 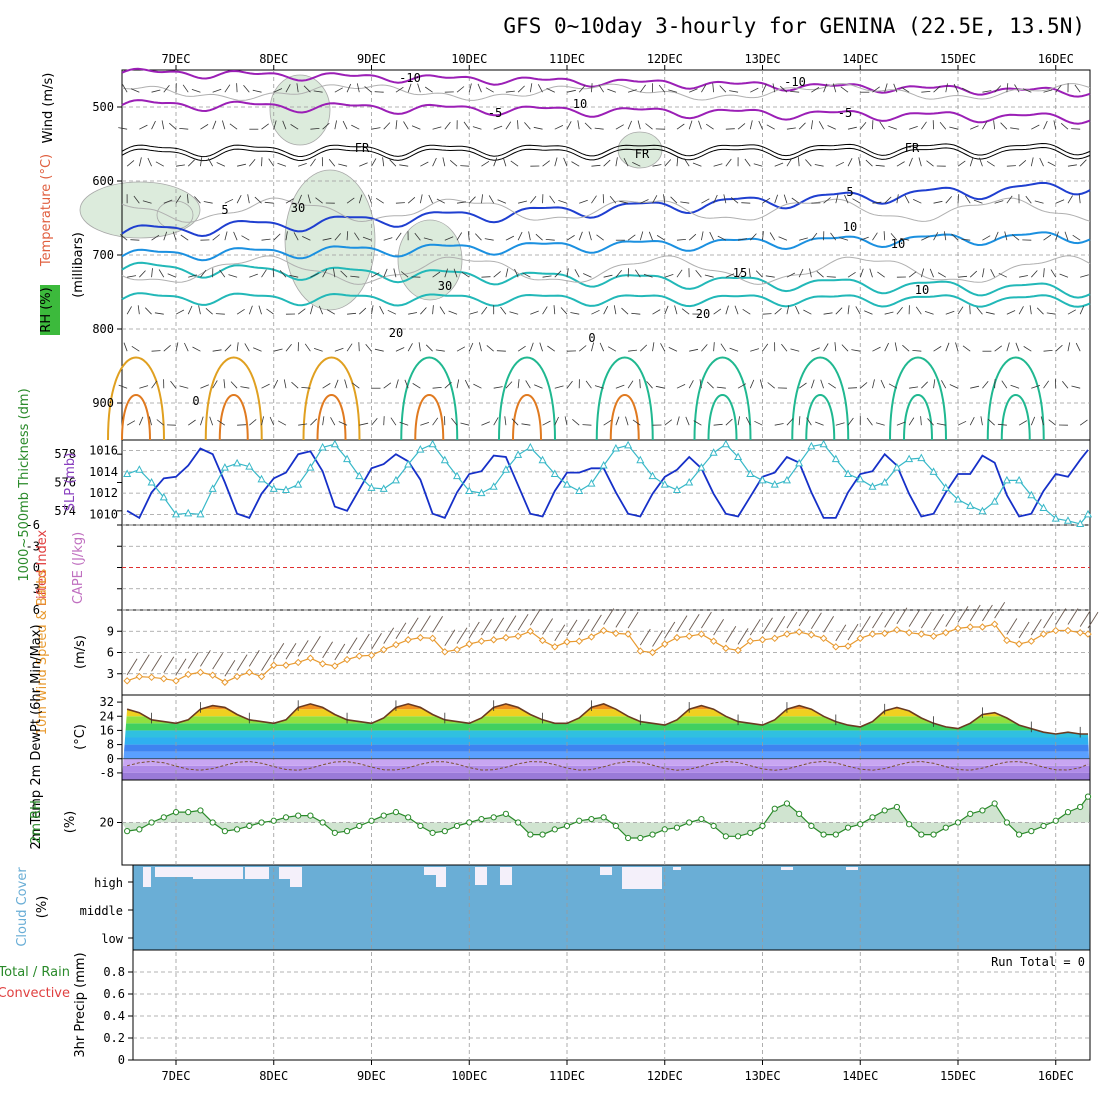 I want to click on thickness-line, so click(x=607, y=483).